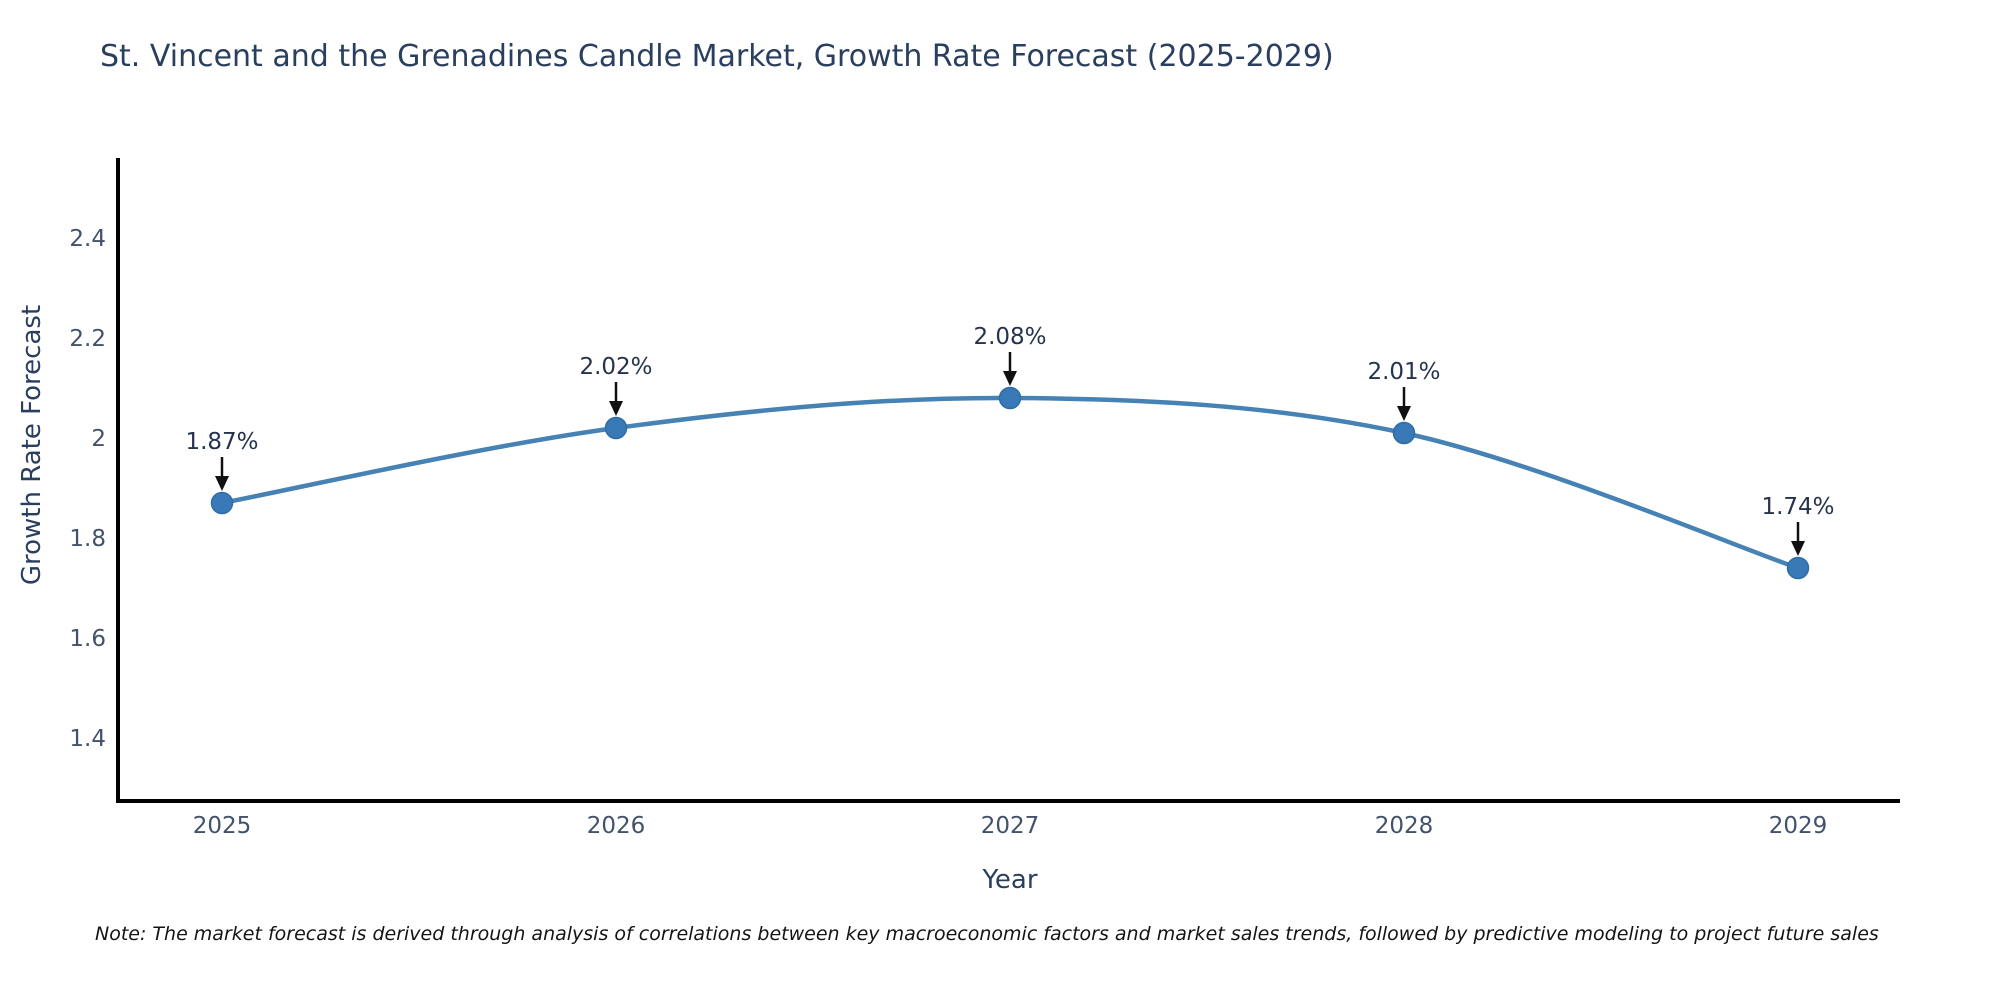 The image size is (2000, 1000). I want to click on y-axis-tick-labels: 2.4 2.2 2 1.8 1.6 1.4, so click(87, 489).